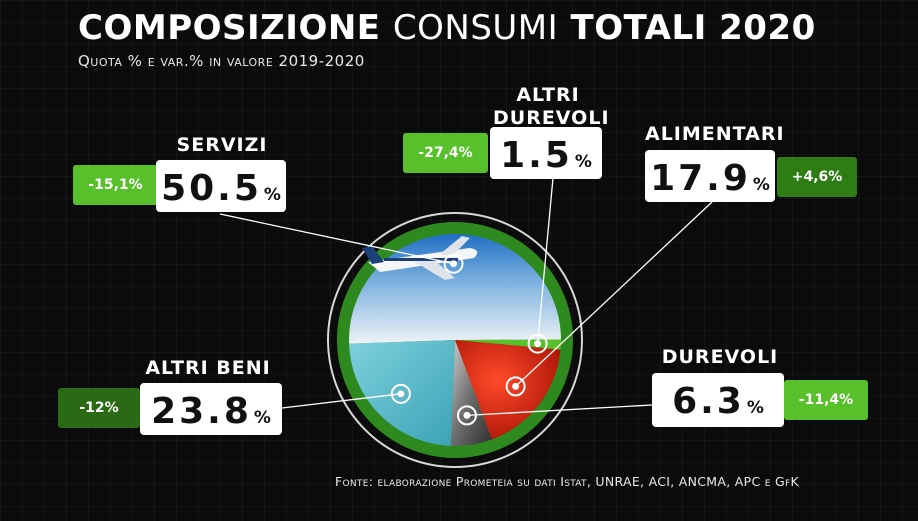 The image size is (918, 521). What do you see at coordinates (208, 368) in the screenshot?
I see `label-altri-beni: ALTRI BENI` at bounding box center [208, 368].